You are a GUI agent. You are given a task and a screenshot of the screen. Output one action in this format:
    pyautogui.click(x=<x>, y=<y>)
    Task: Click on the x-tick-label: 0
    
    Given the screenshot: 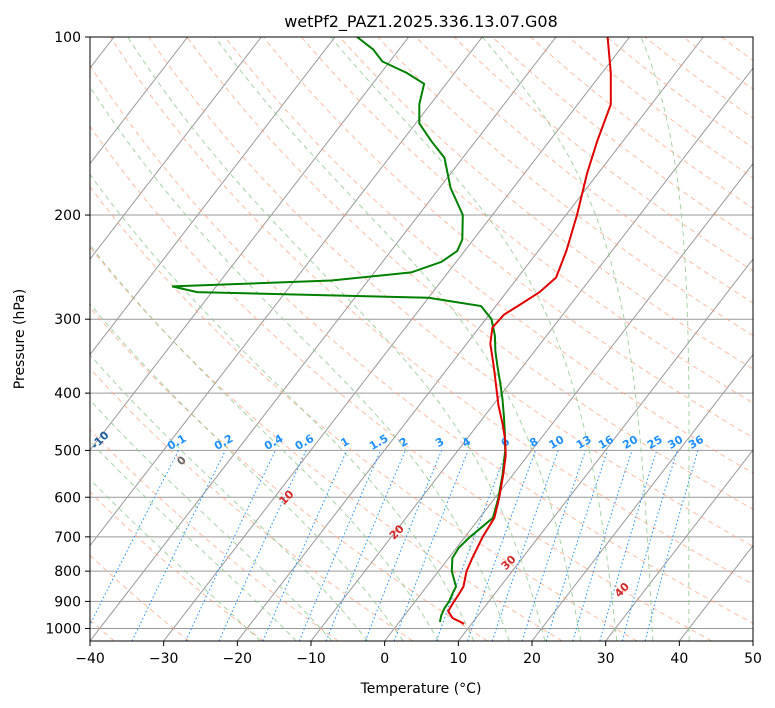 What is the action you would take?
    pyautogui.click(x=384, y=659)
    